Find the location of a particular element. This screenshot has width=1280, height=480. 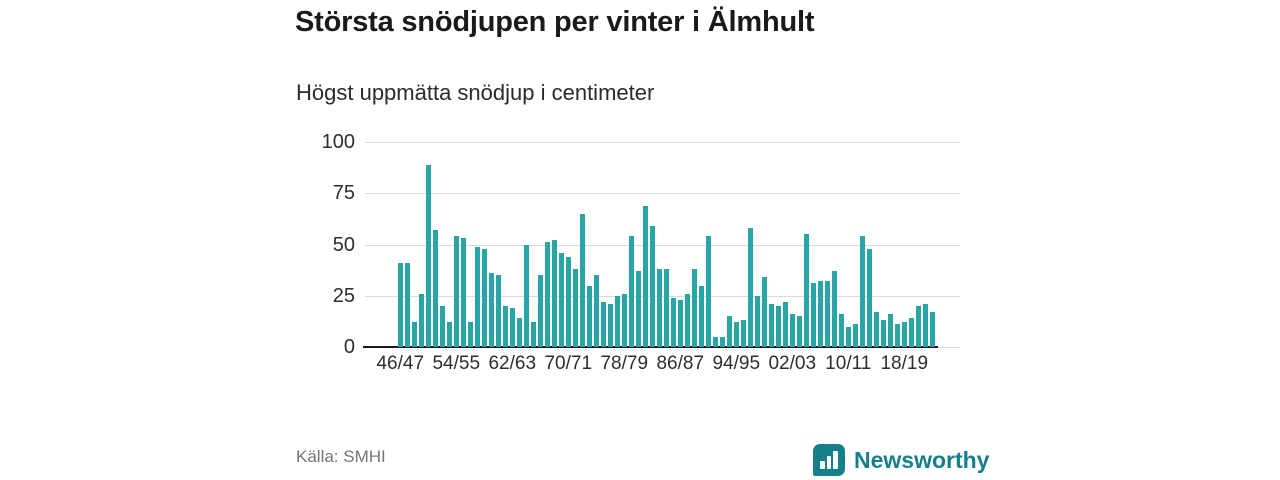

bar-62/63 is located at coordinates (512, 327).